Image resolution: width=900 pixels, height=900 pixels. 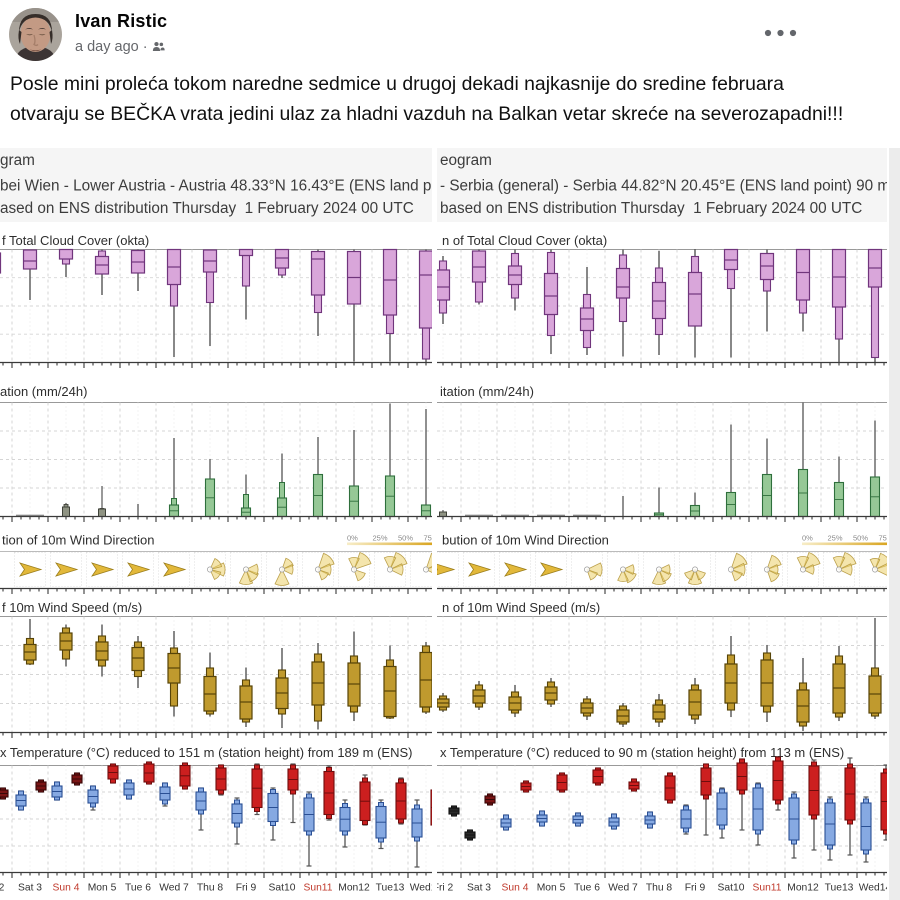 What do you see at coordinates (17, 160) in the screenshot?
I see `svg-text: gram` at bounding box center [17, 160].